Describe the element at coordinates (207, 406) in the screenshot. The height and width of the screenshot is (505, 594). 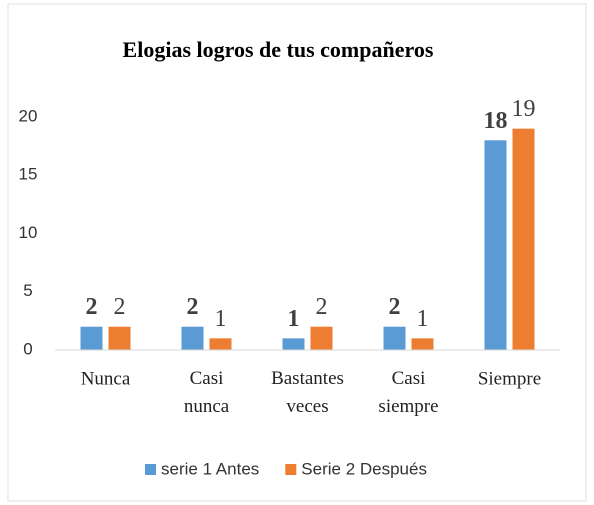
I see `x-tick-line: nunca` at that location.